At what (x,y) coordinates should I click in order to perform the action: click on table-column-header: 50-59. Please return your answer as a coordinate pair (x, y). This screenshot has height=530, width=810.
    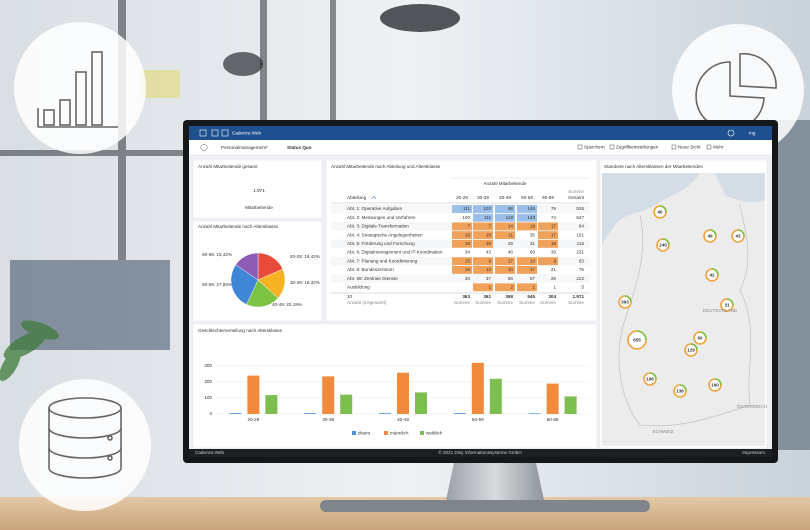
    Looking at the image, I should click on (527, 197).